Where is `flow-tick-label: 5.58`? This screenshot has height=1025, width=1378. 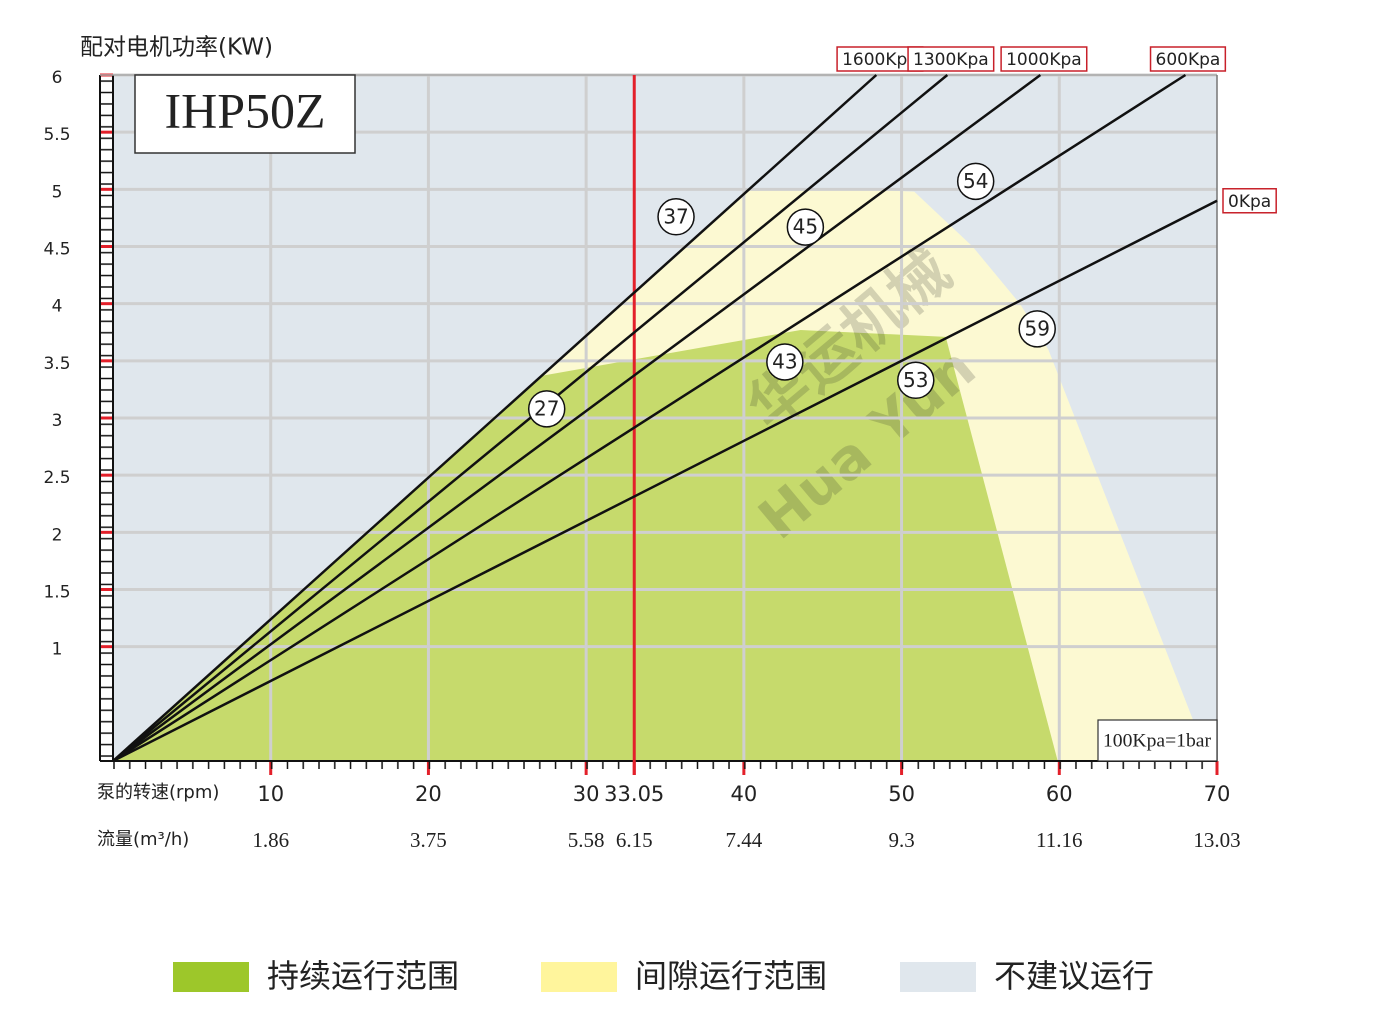
flow-tick-label: 5.58 is located at coordinates (586, 840).